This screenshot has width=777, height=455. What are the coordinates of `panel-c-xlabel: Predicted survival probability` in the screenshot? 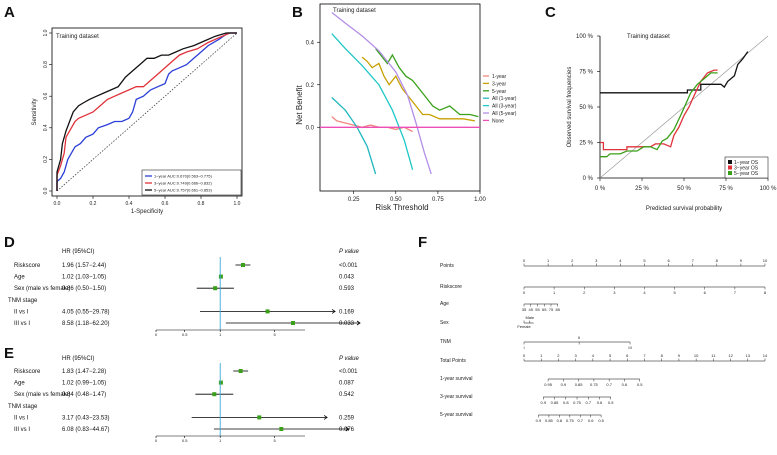 It's located at (684, 209).